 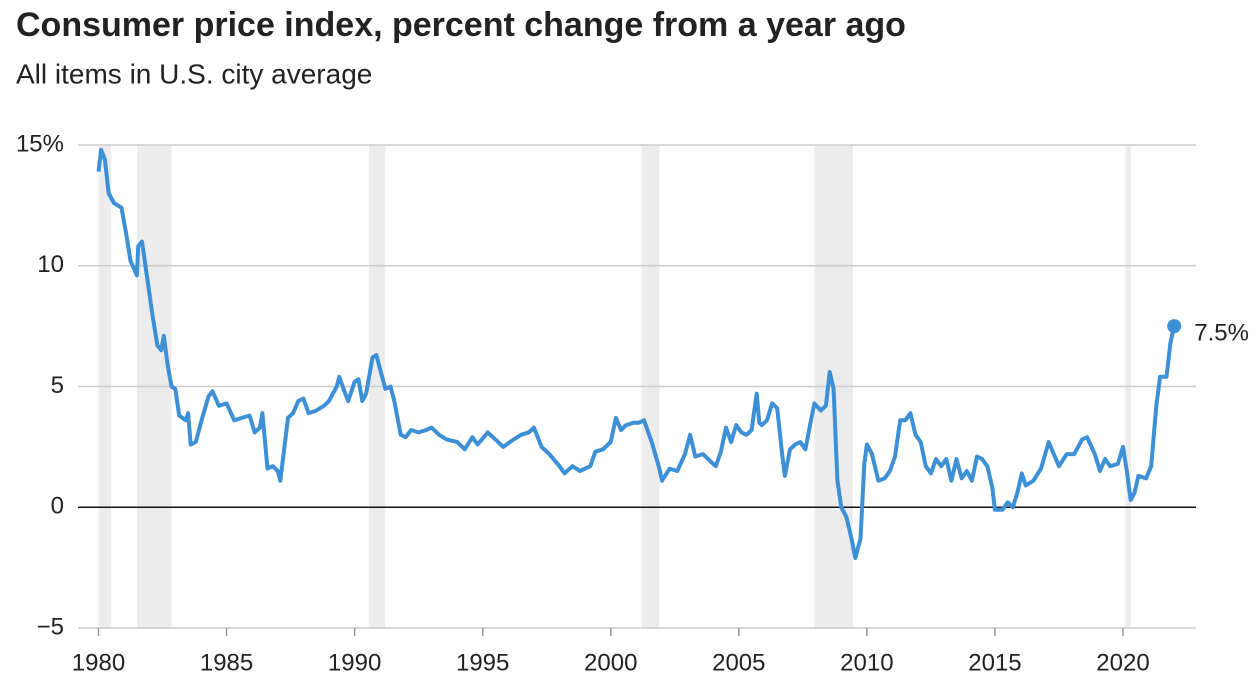 What do you see at coordinates (866, 662) in the screenshot?
I see `x-tick-label: 2010` at bounding box center [866, 662].